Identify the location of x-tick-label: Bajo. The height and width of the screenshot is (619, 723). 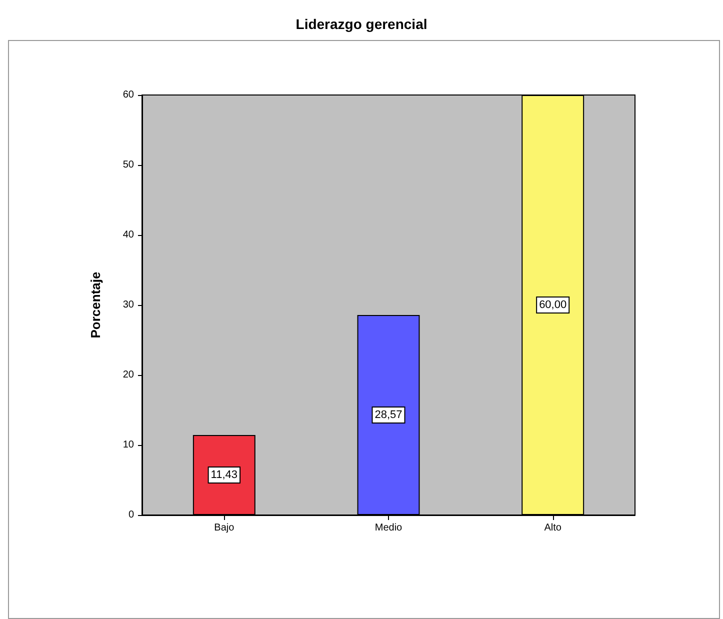
(224, 528).